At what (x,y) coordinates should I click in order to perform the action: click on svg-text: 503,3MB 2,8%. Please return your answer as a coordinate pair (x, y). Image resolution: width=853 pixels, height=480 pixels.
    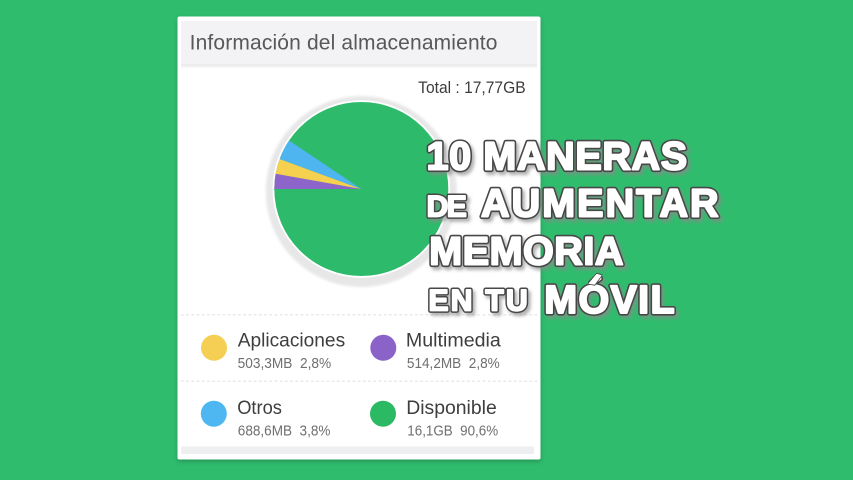
    Looking at the image, I should click on (285, 363).